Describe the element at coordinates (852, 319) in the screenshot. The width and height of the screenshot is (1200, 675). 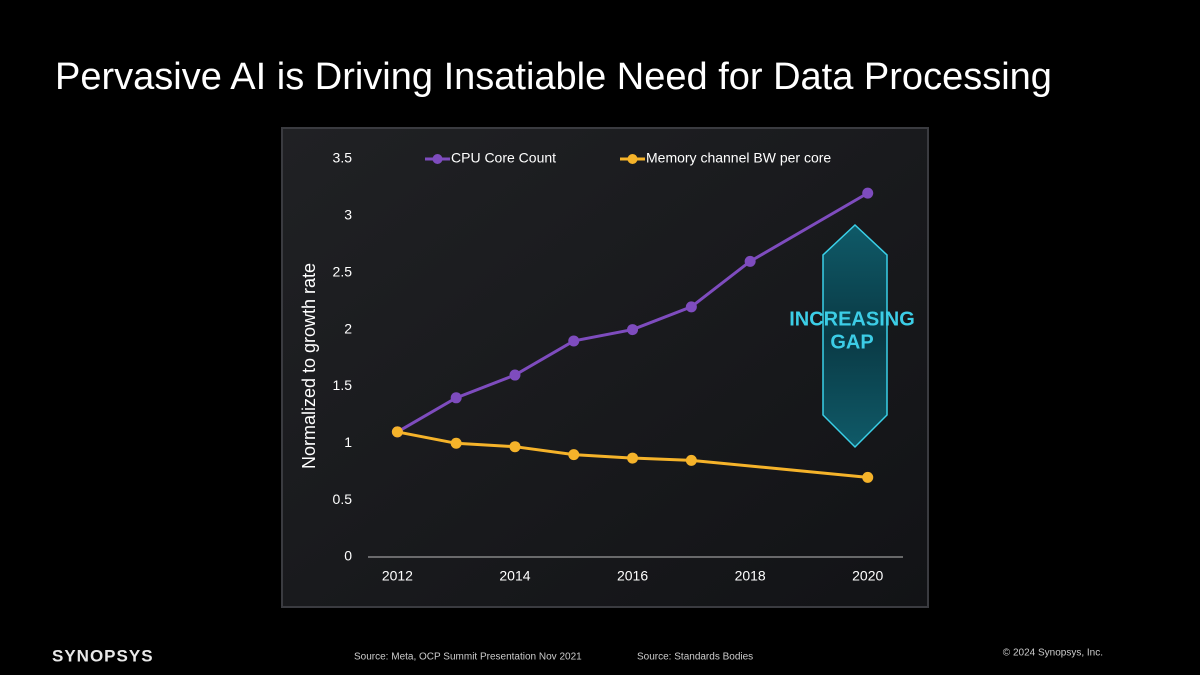
I see `annotation: INCREASING` at that location.